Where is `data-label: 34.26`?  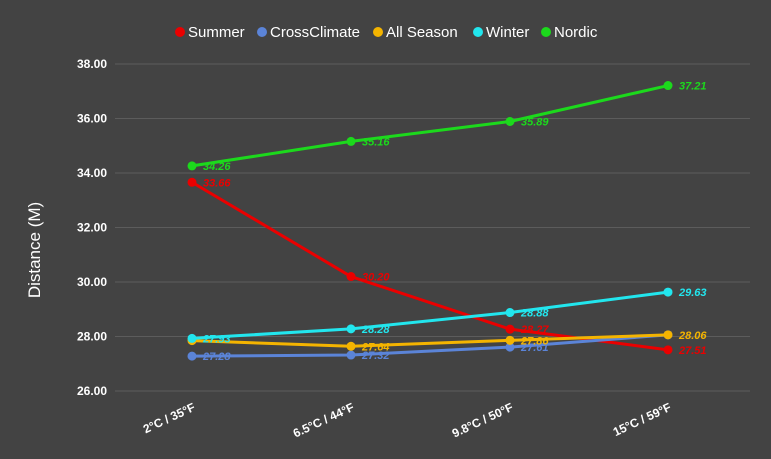 data-label: 34.26 is located at coordinates (217, 167).